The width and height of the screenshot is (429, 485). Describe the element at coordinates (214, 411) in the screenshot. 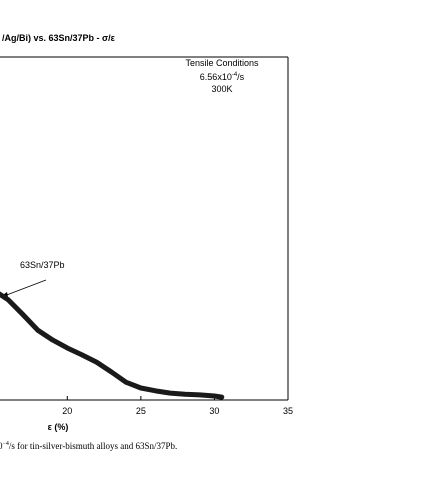

I see `x-tick-label: 30` at that location.